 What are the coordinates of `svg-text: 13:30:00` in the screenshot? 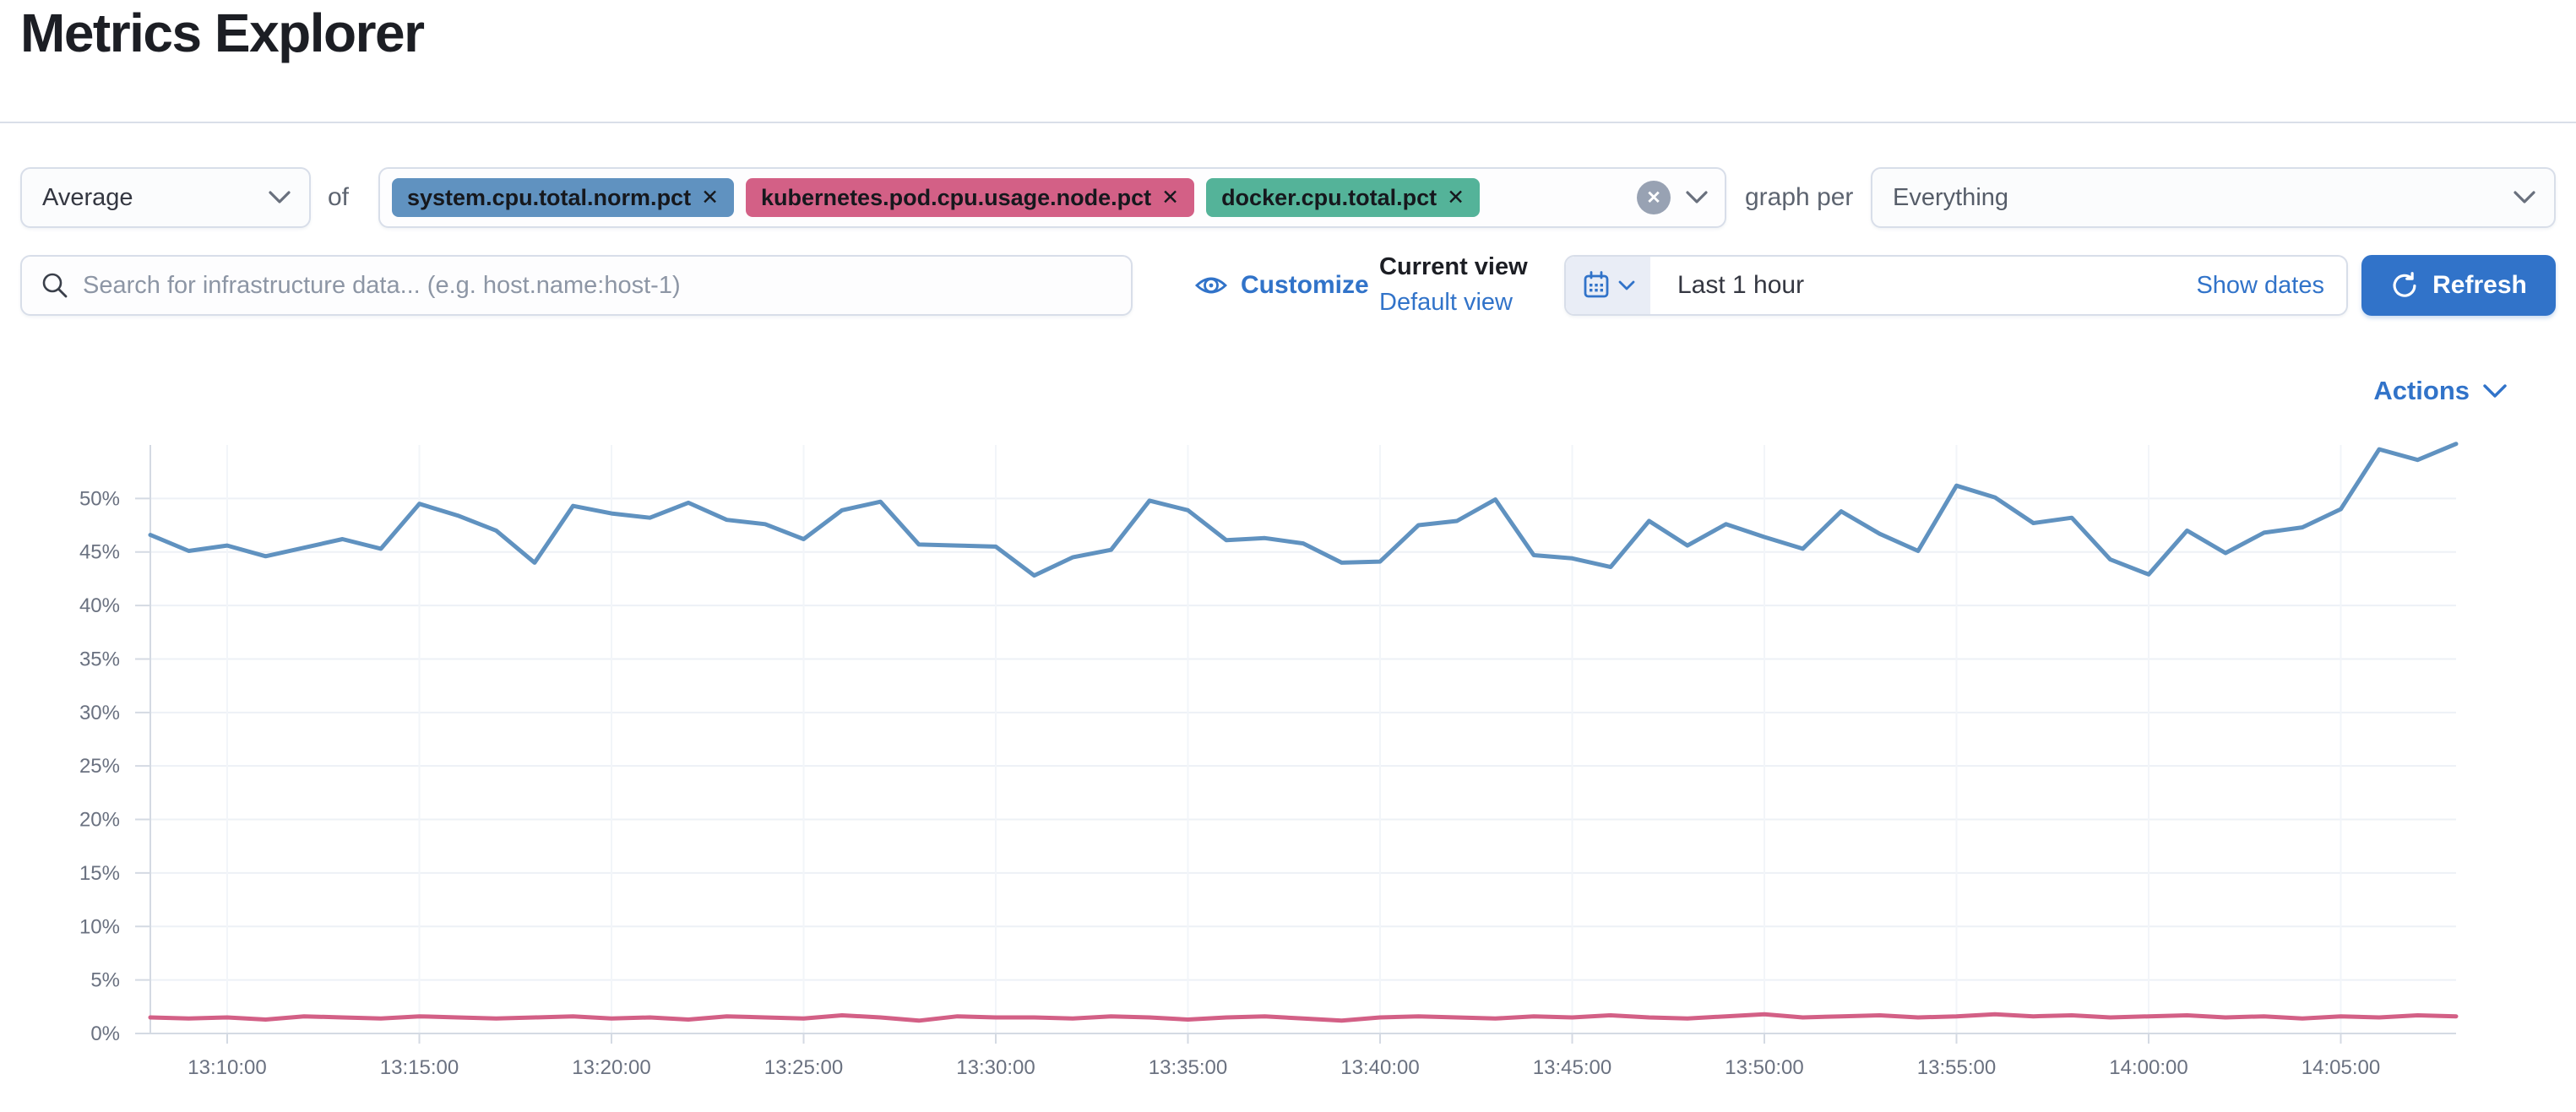 It's located at (995, 1068).